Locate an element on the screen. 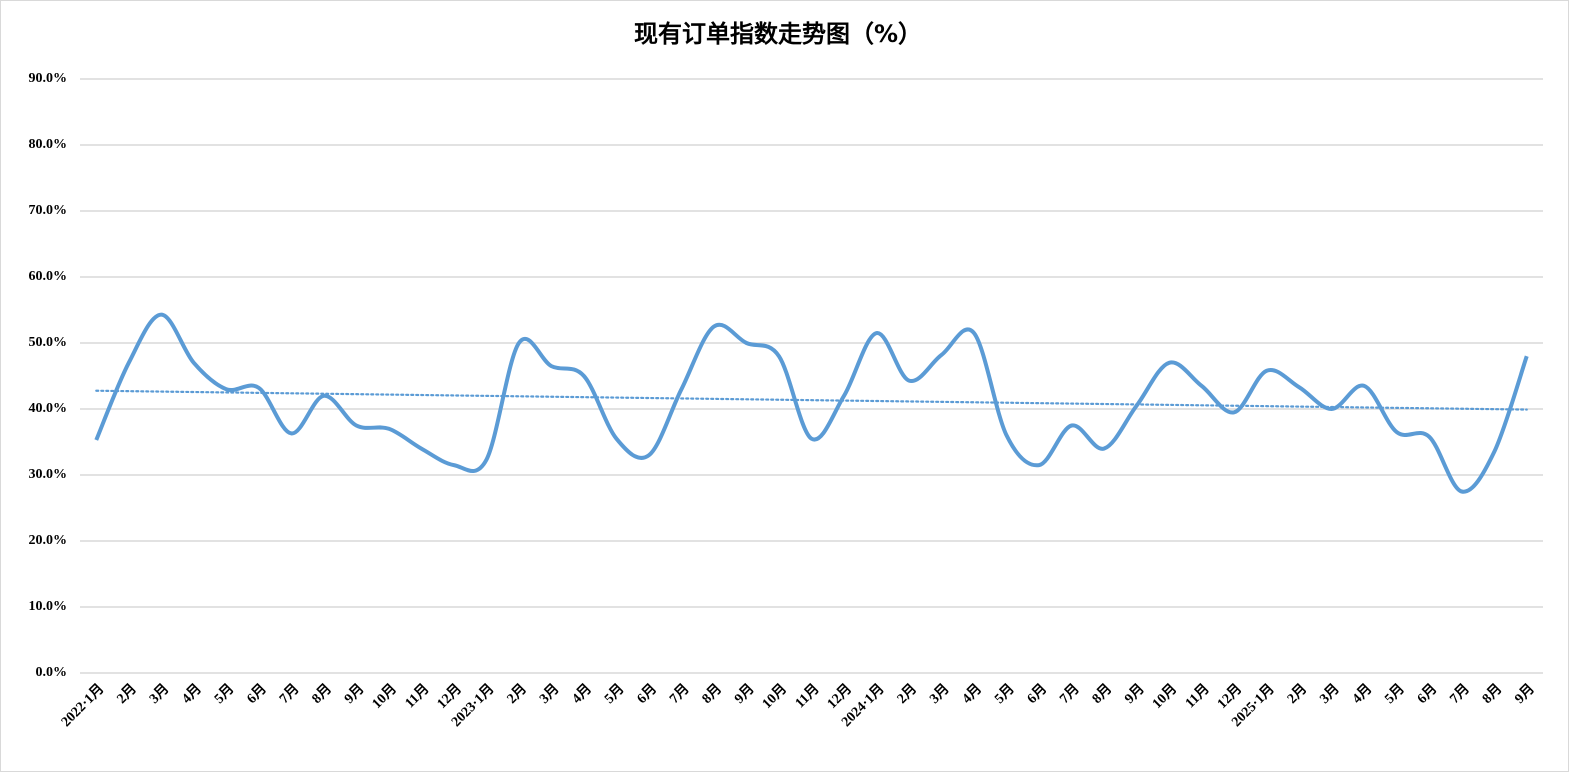  y-tick-label: 10.0% is located at coordinates (48, 606).